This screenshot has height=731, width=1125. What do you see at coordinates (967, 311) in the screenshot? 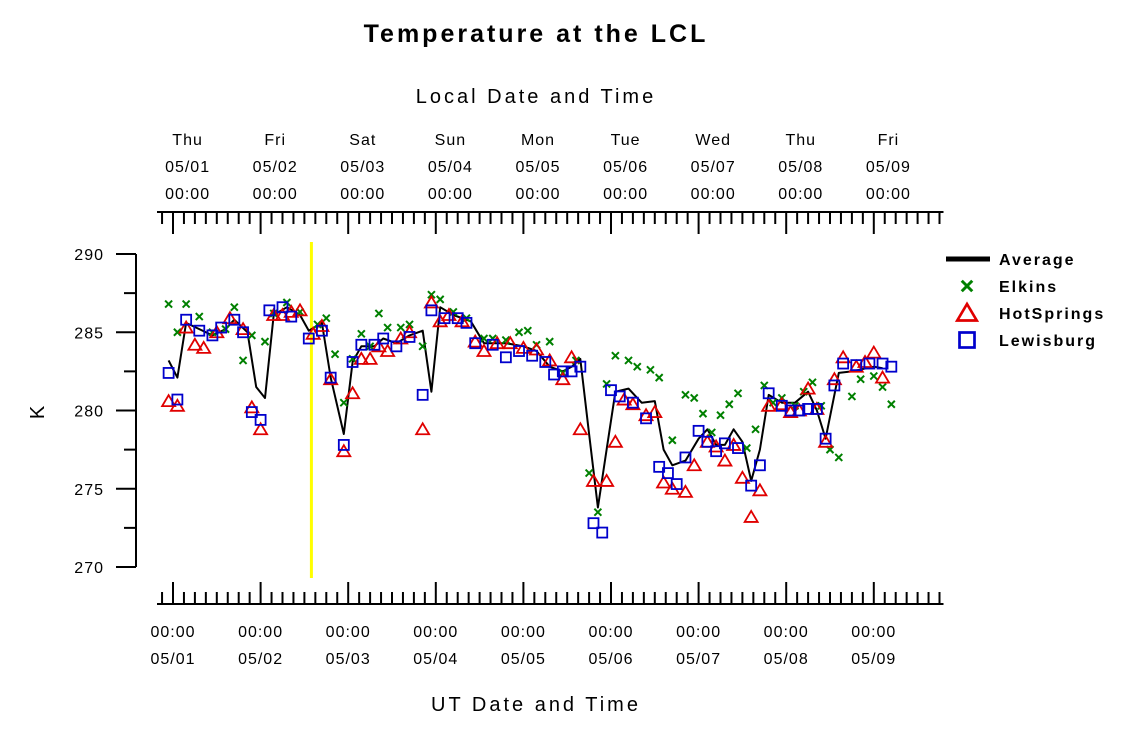
I see `legend-swatch-hotsprings` at bounding box center [967, 311].